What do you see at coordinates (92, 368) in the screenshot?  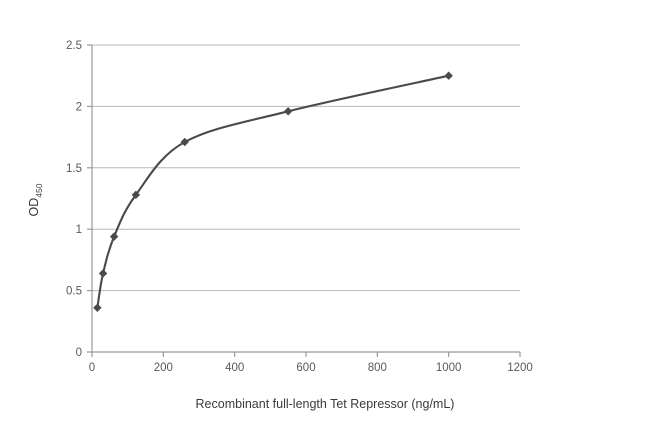 I see `x-tick-label: 0` at bounding box center [92, 368].